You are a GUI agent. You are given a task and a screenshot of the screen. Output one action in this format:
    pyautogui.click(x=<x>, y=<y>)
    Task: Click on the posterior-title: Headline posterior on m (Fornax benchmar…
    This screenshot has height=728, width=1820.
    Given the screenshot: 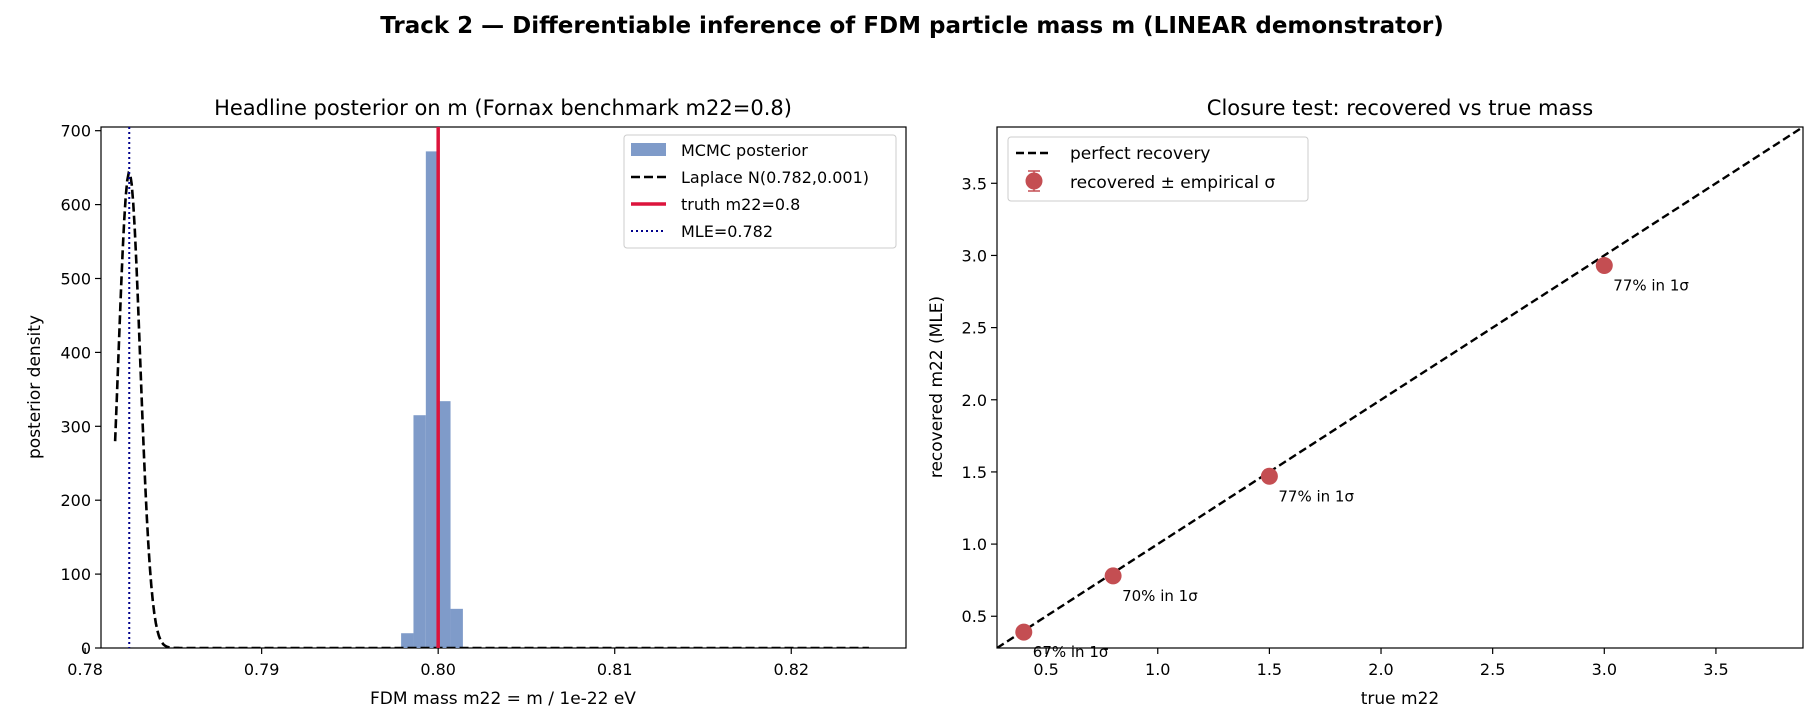 What is the action you would take?
    pyautogui.click(x=503, y=108)
    